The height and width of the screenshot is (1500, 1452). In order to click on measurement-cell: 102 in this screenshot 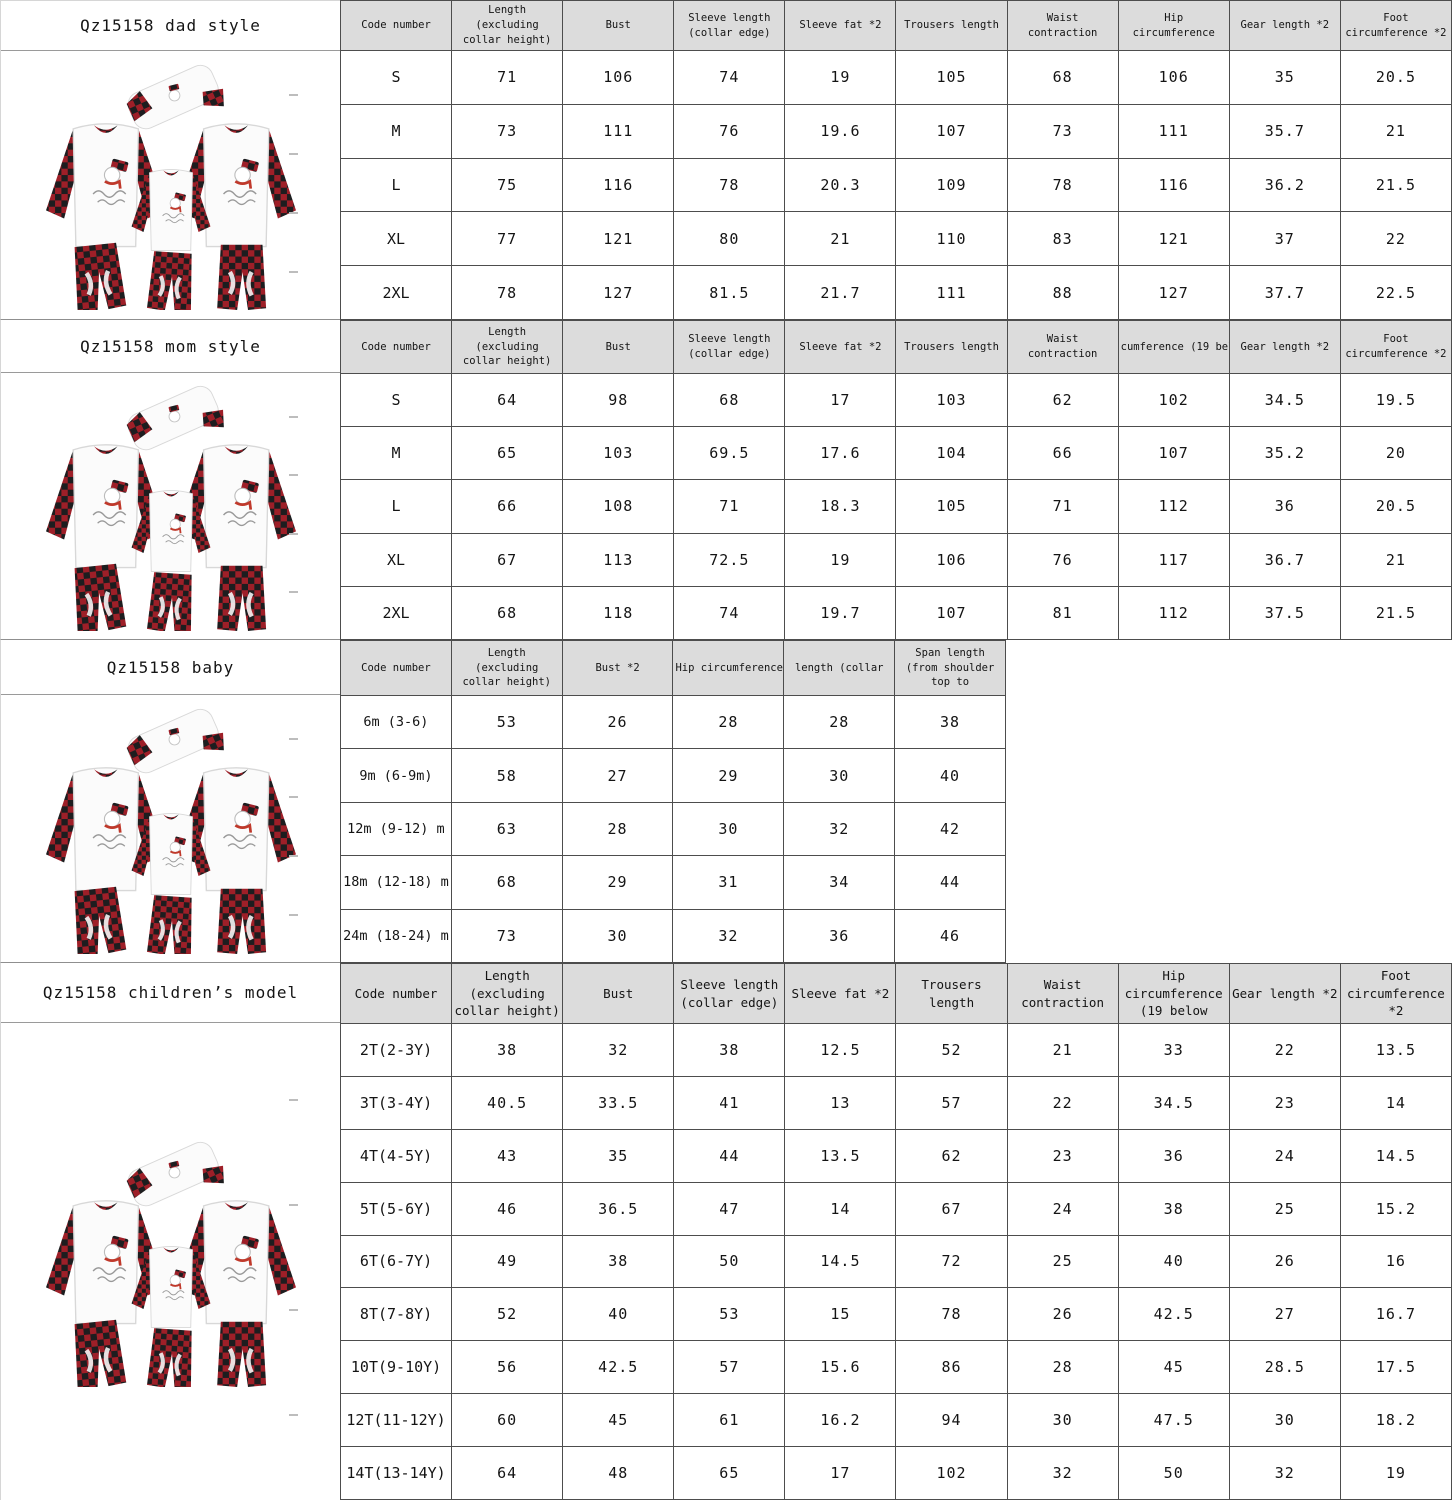, I will do `click(1173, 400)`.